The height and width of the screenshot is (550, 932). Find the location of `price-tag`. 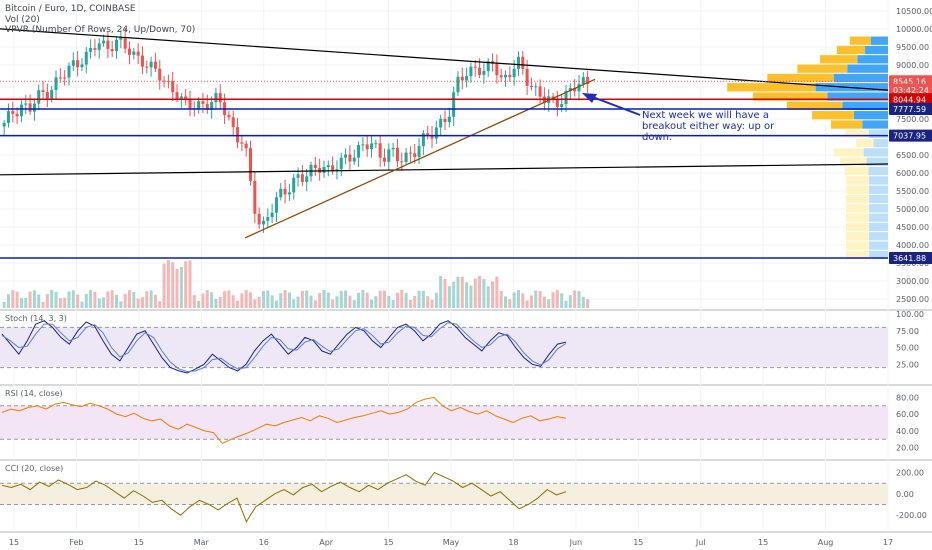

price-tag is located at coordinates (910, 135).